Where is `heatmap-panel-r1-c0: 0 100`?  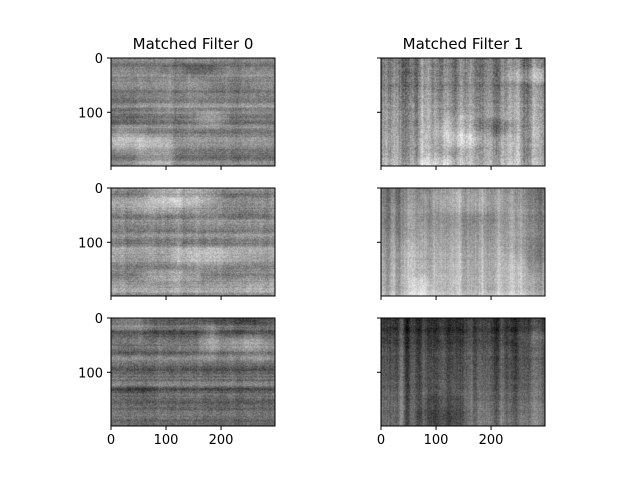 heatmap-panel-r1-c0: 0 100 is located at coordinates (177, 241).